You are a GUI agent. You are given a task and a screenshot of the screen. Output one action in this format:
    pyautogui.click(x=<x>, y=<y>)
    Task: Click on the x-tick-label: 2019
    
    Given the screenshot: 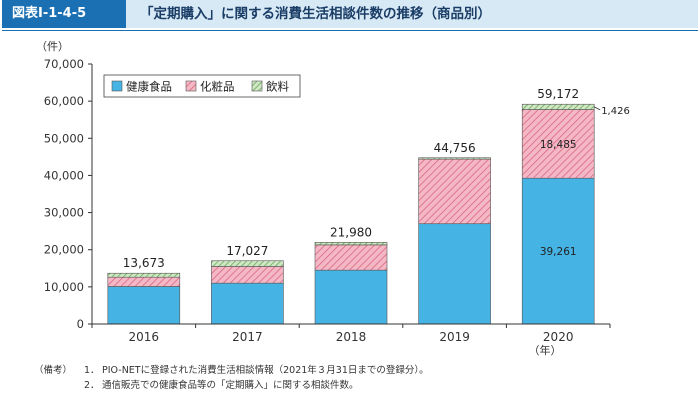 What is the action you would take?
    pyautogui.click(x=454, y=337)
    